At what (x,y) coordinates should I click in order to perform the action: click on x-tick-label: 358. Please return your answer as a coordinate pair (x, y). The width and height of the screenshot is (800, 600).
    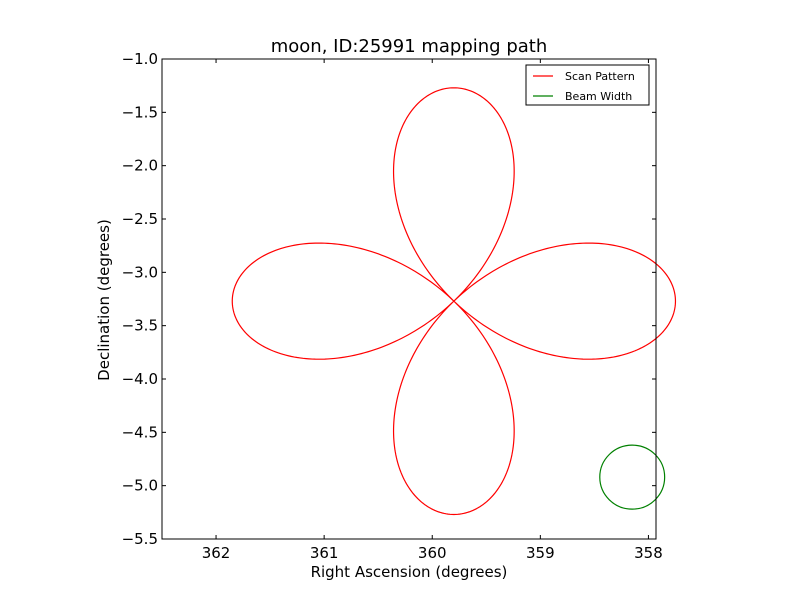
    Looking at the image, I should click on (648, 553).